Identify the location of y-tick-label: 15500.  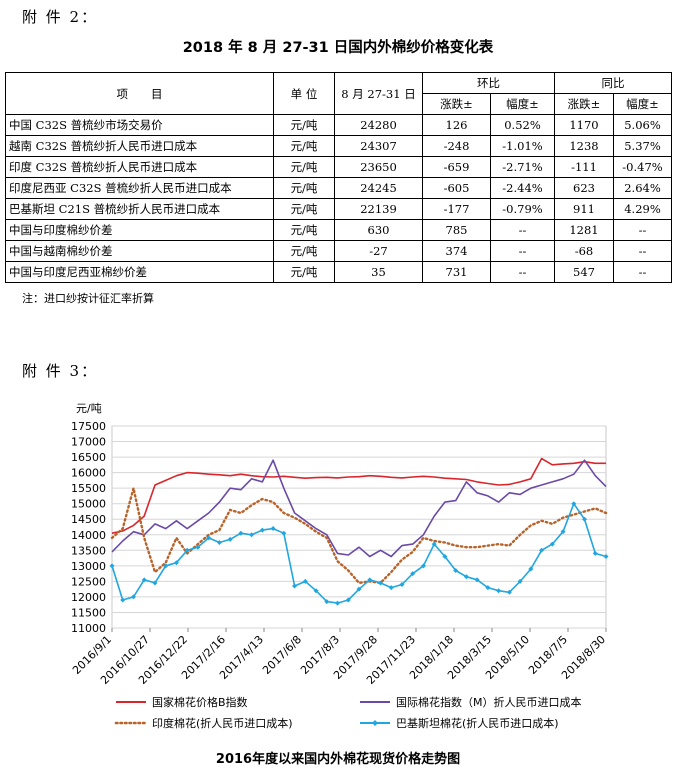
(88, 488).